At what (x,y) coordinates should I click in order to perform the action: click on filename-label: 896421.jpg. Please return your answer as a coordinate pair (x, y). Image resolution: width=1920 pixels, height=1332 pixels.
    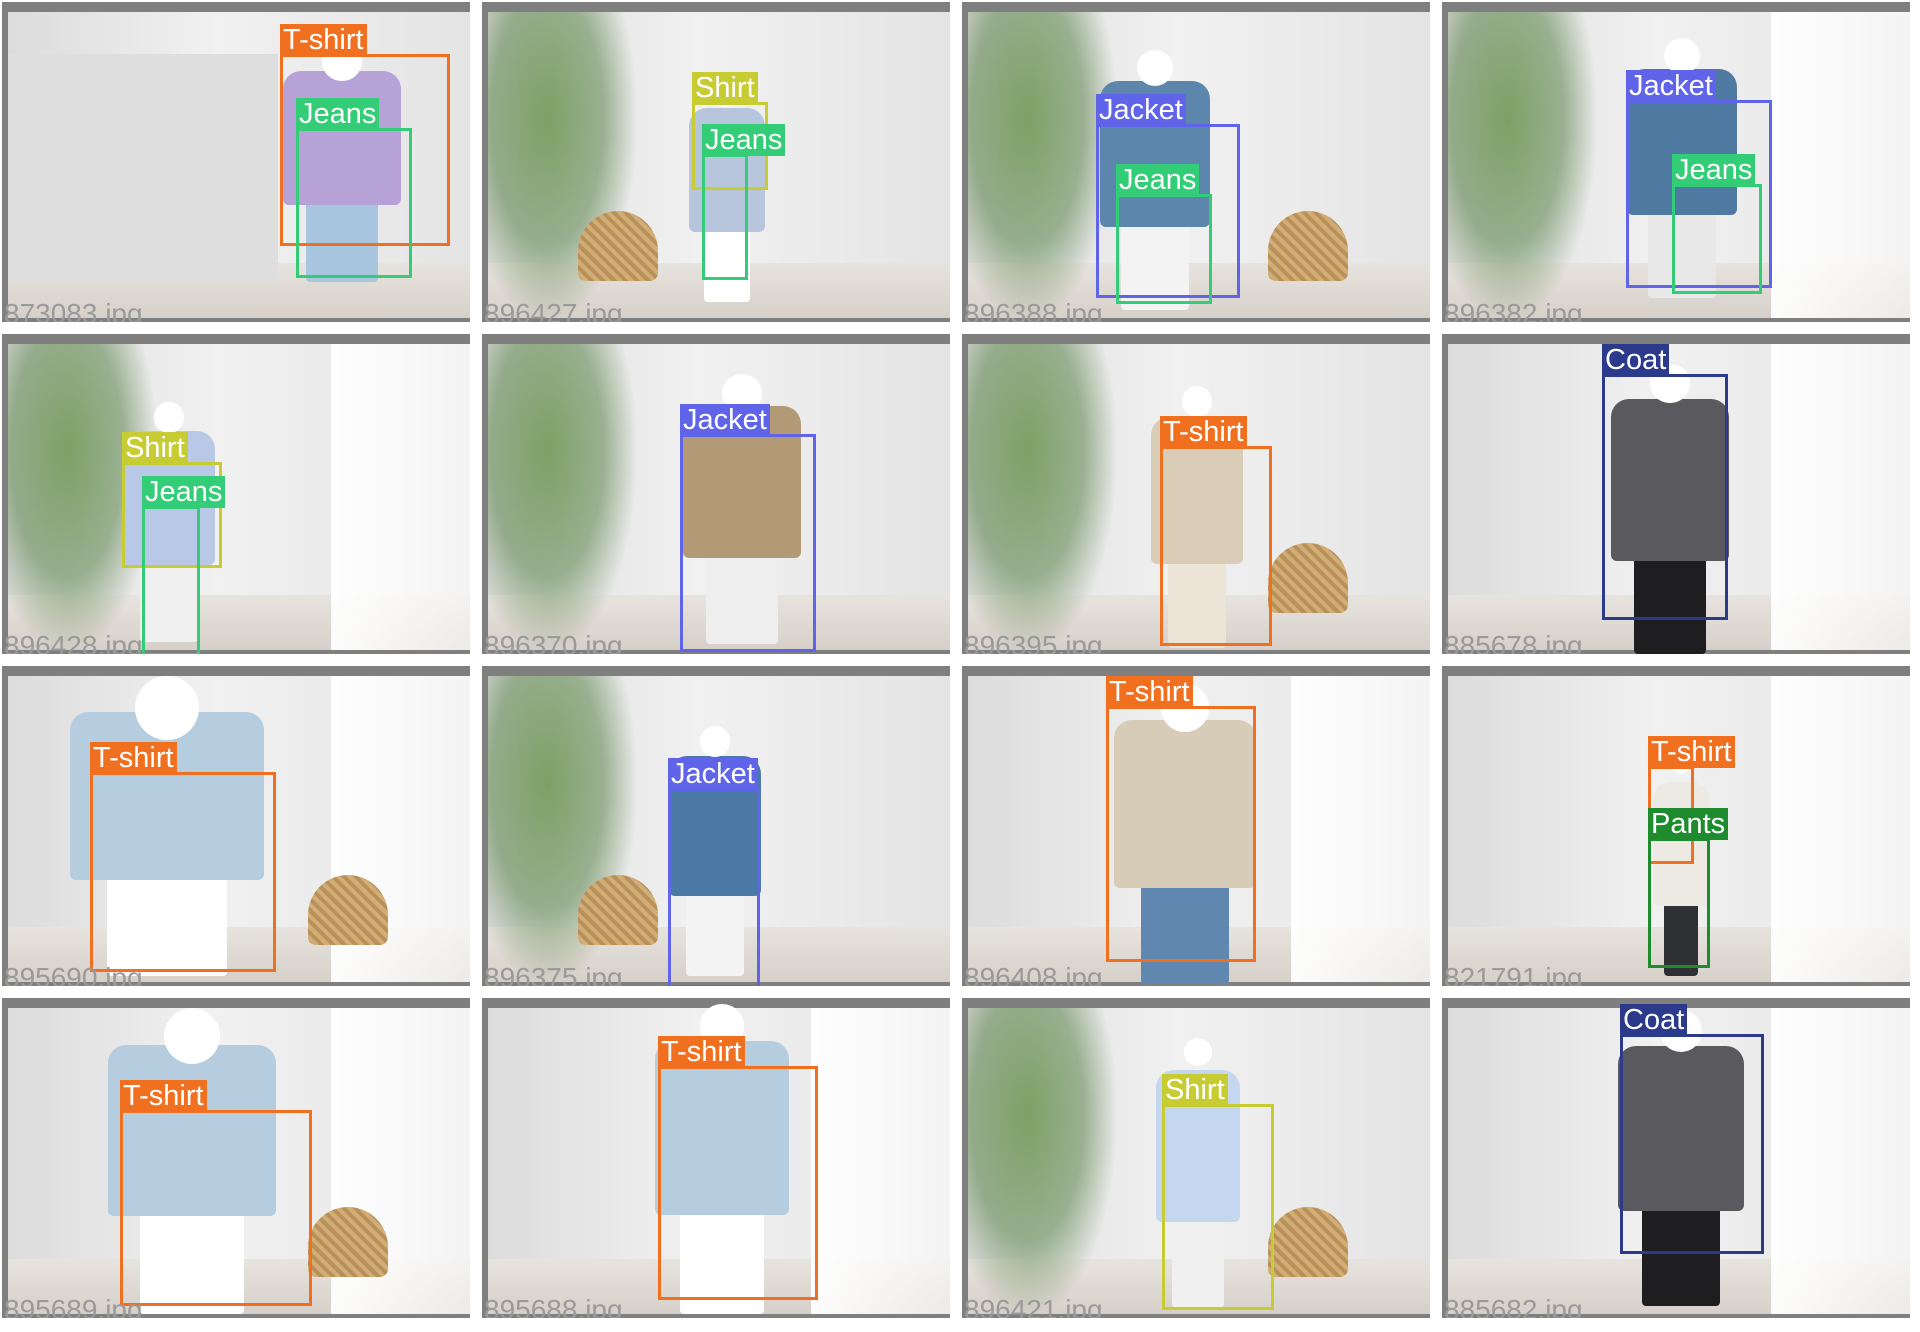
    Looking at the image, I should click on (1033, 1307).